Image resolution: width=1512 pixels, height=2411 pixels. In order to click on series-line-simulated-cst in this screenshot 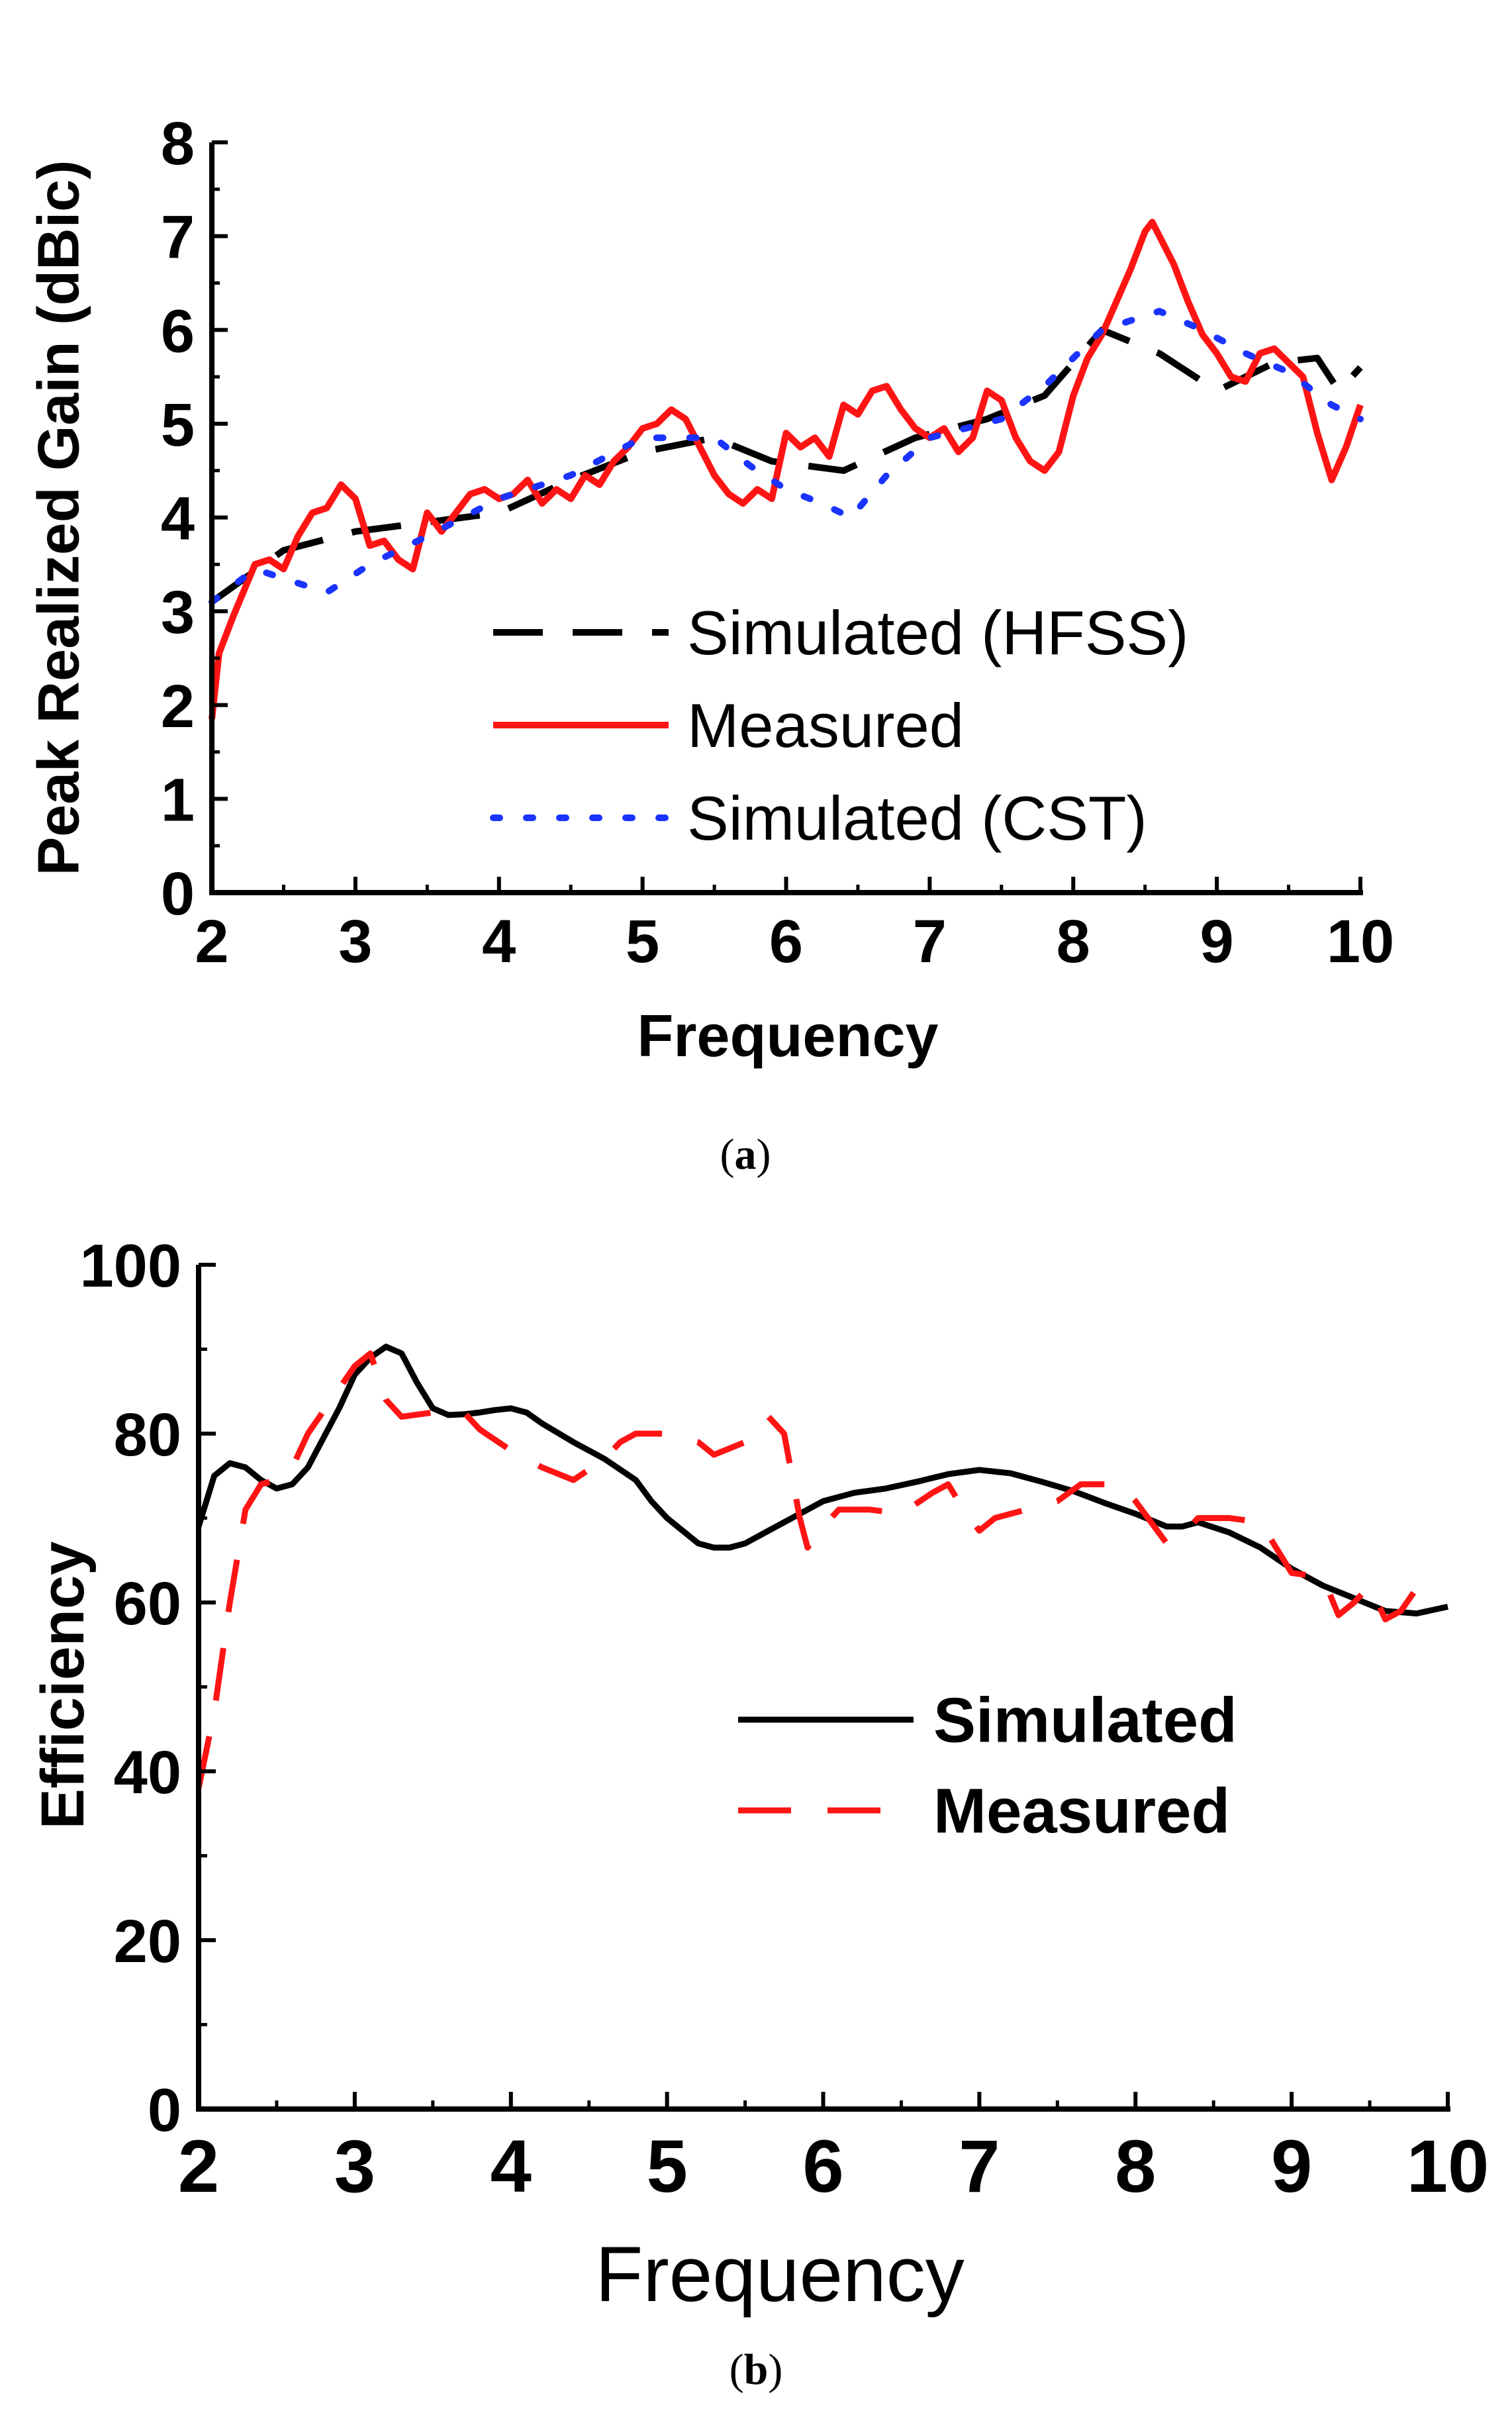, I will do `click(787, 456)`.